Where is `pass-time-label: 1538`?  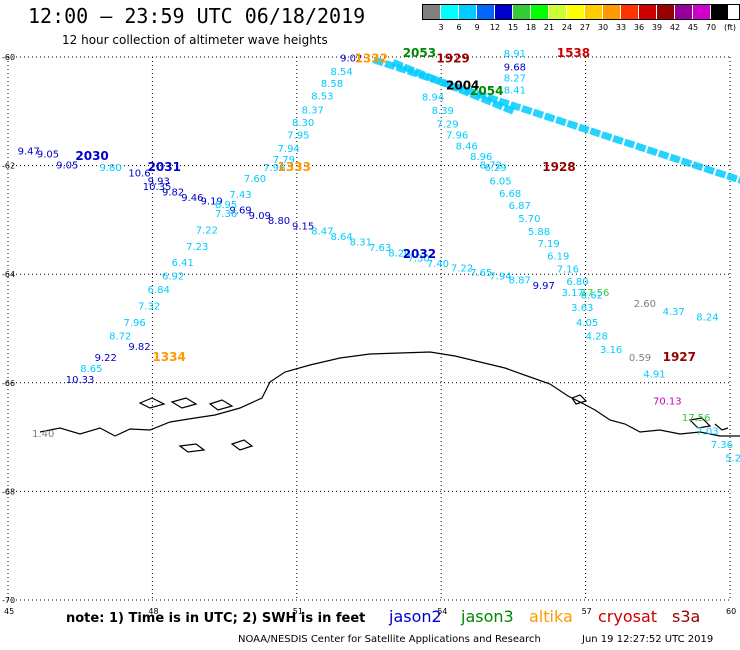
pass-time-label: 1538 is located at coordinates (573, 53).